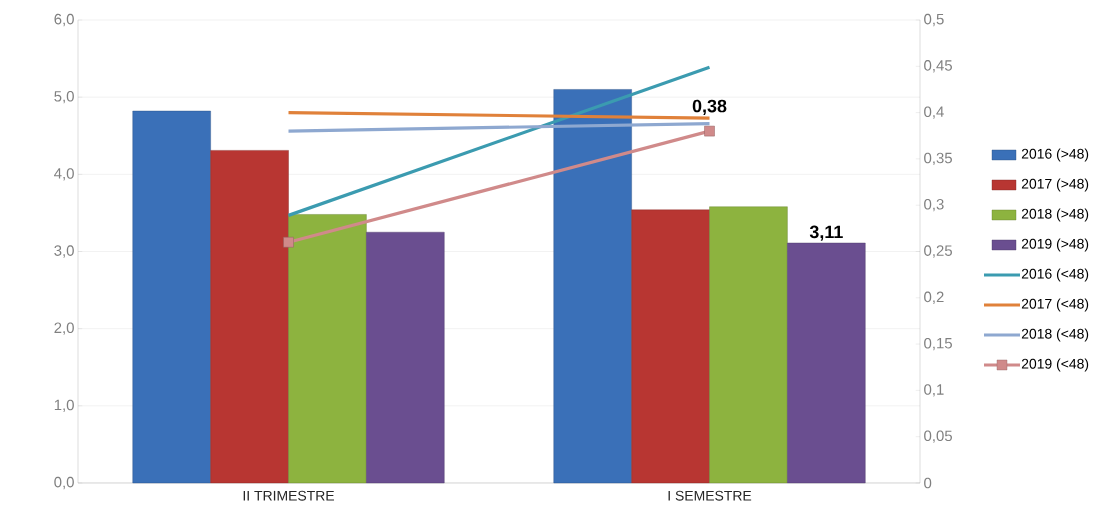 The width and height of the screenshot is (1113, 517). What do you see at coordinates (1055, 305) in the screenshot?
I see `legend-label: 2017 (<48)` at bounding box center [1055, 305].